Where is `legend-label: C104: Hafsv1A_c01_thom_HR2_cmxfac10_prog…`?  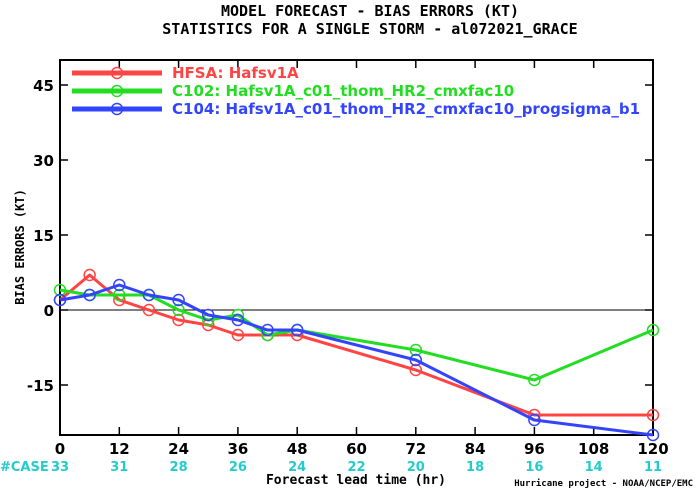 legend-label: C104: Hafsv1A_c01_thom_HR2_cmxfac10_prog… is located at coordinates (406, 109).